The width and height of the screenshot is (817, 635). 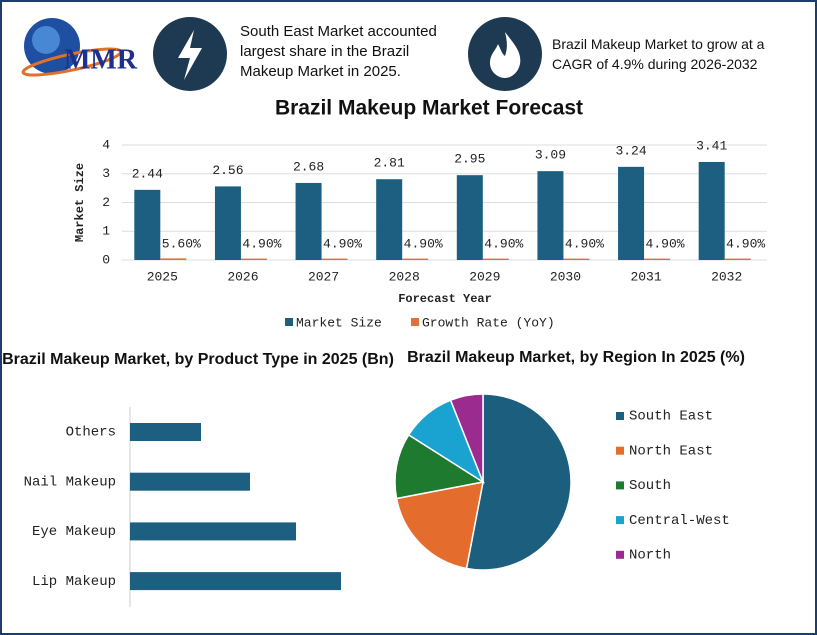 I want to click on legend-label: South East, so click(x=671, y=417).